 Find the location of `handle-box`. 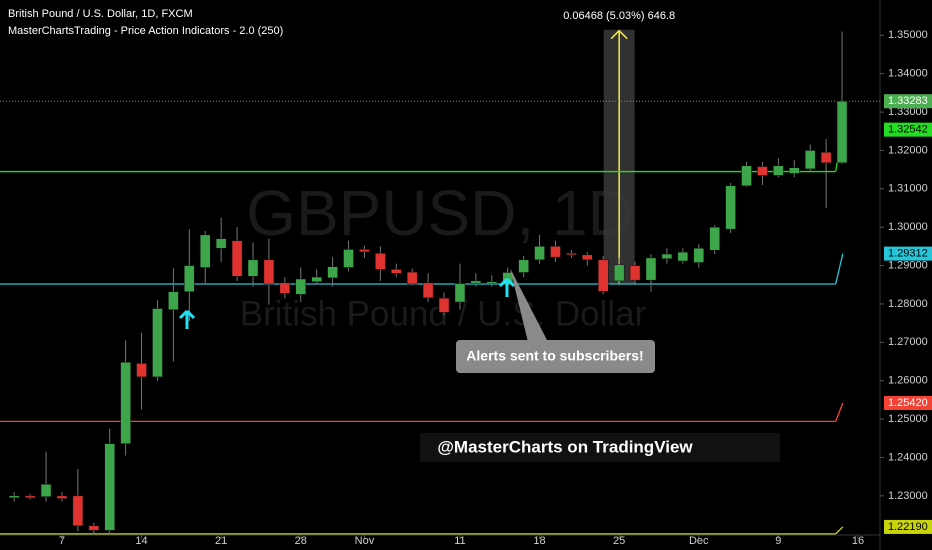

handle-box is located at coordinates (600, 447).